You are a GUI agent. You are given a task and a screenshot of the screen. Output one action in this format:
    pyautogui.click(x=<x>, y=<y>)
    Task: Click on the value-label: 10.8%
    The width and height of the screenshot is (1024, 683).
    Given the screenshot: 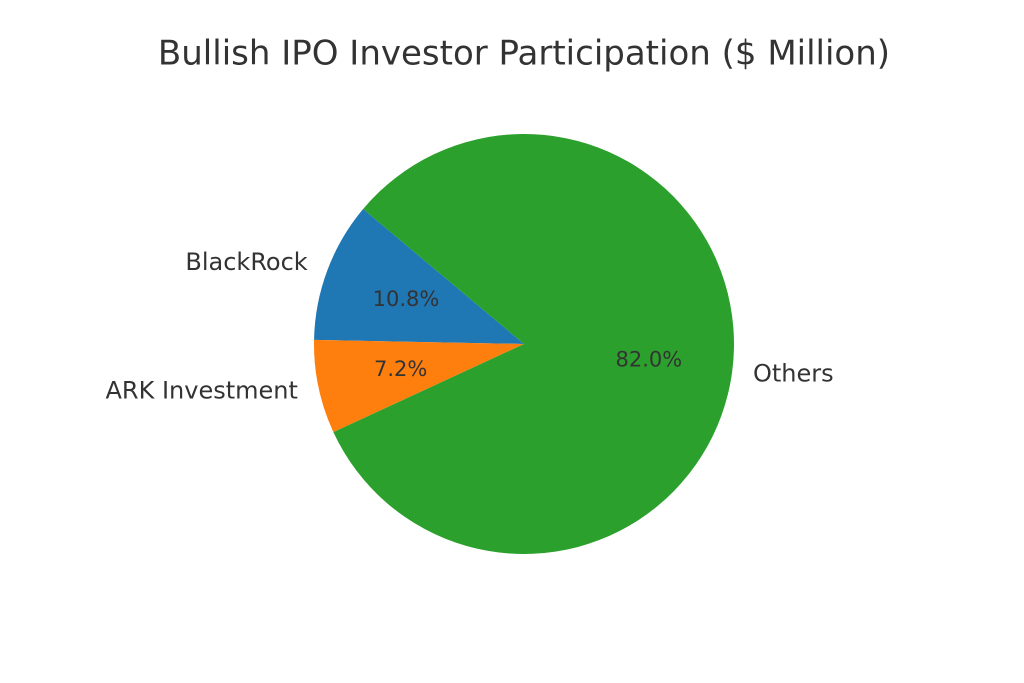 What is the action you would take?
    pyautogui.click(x=406, y=299)
    